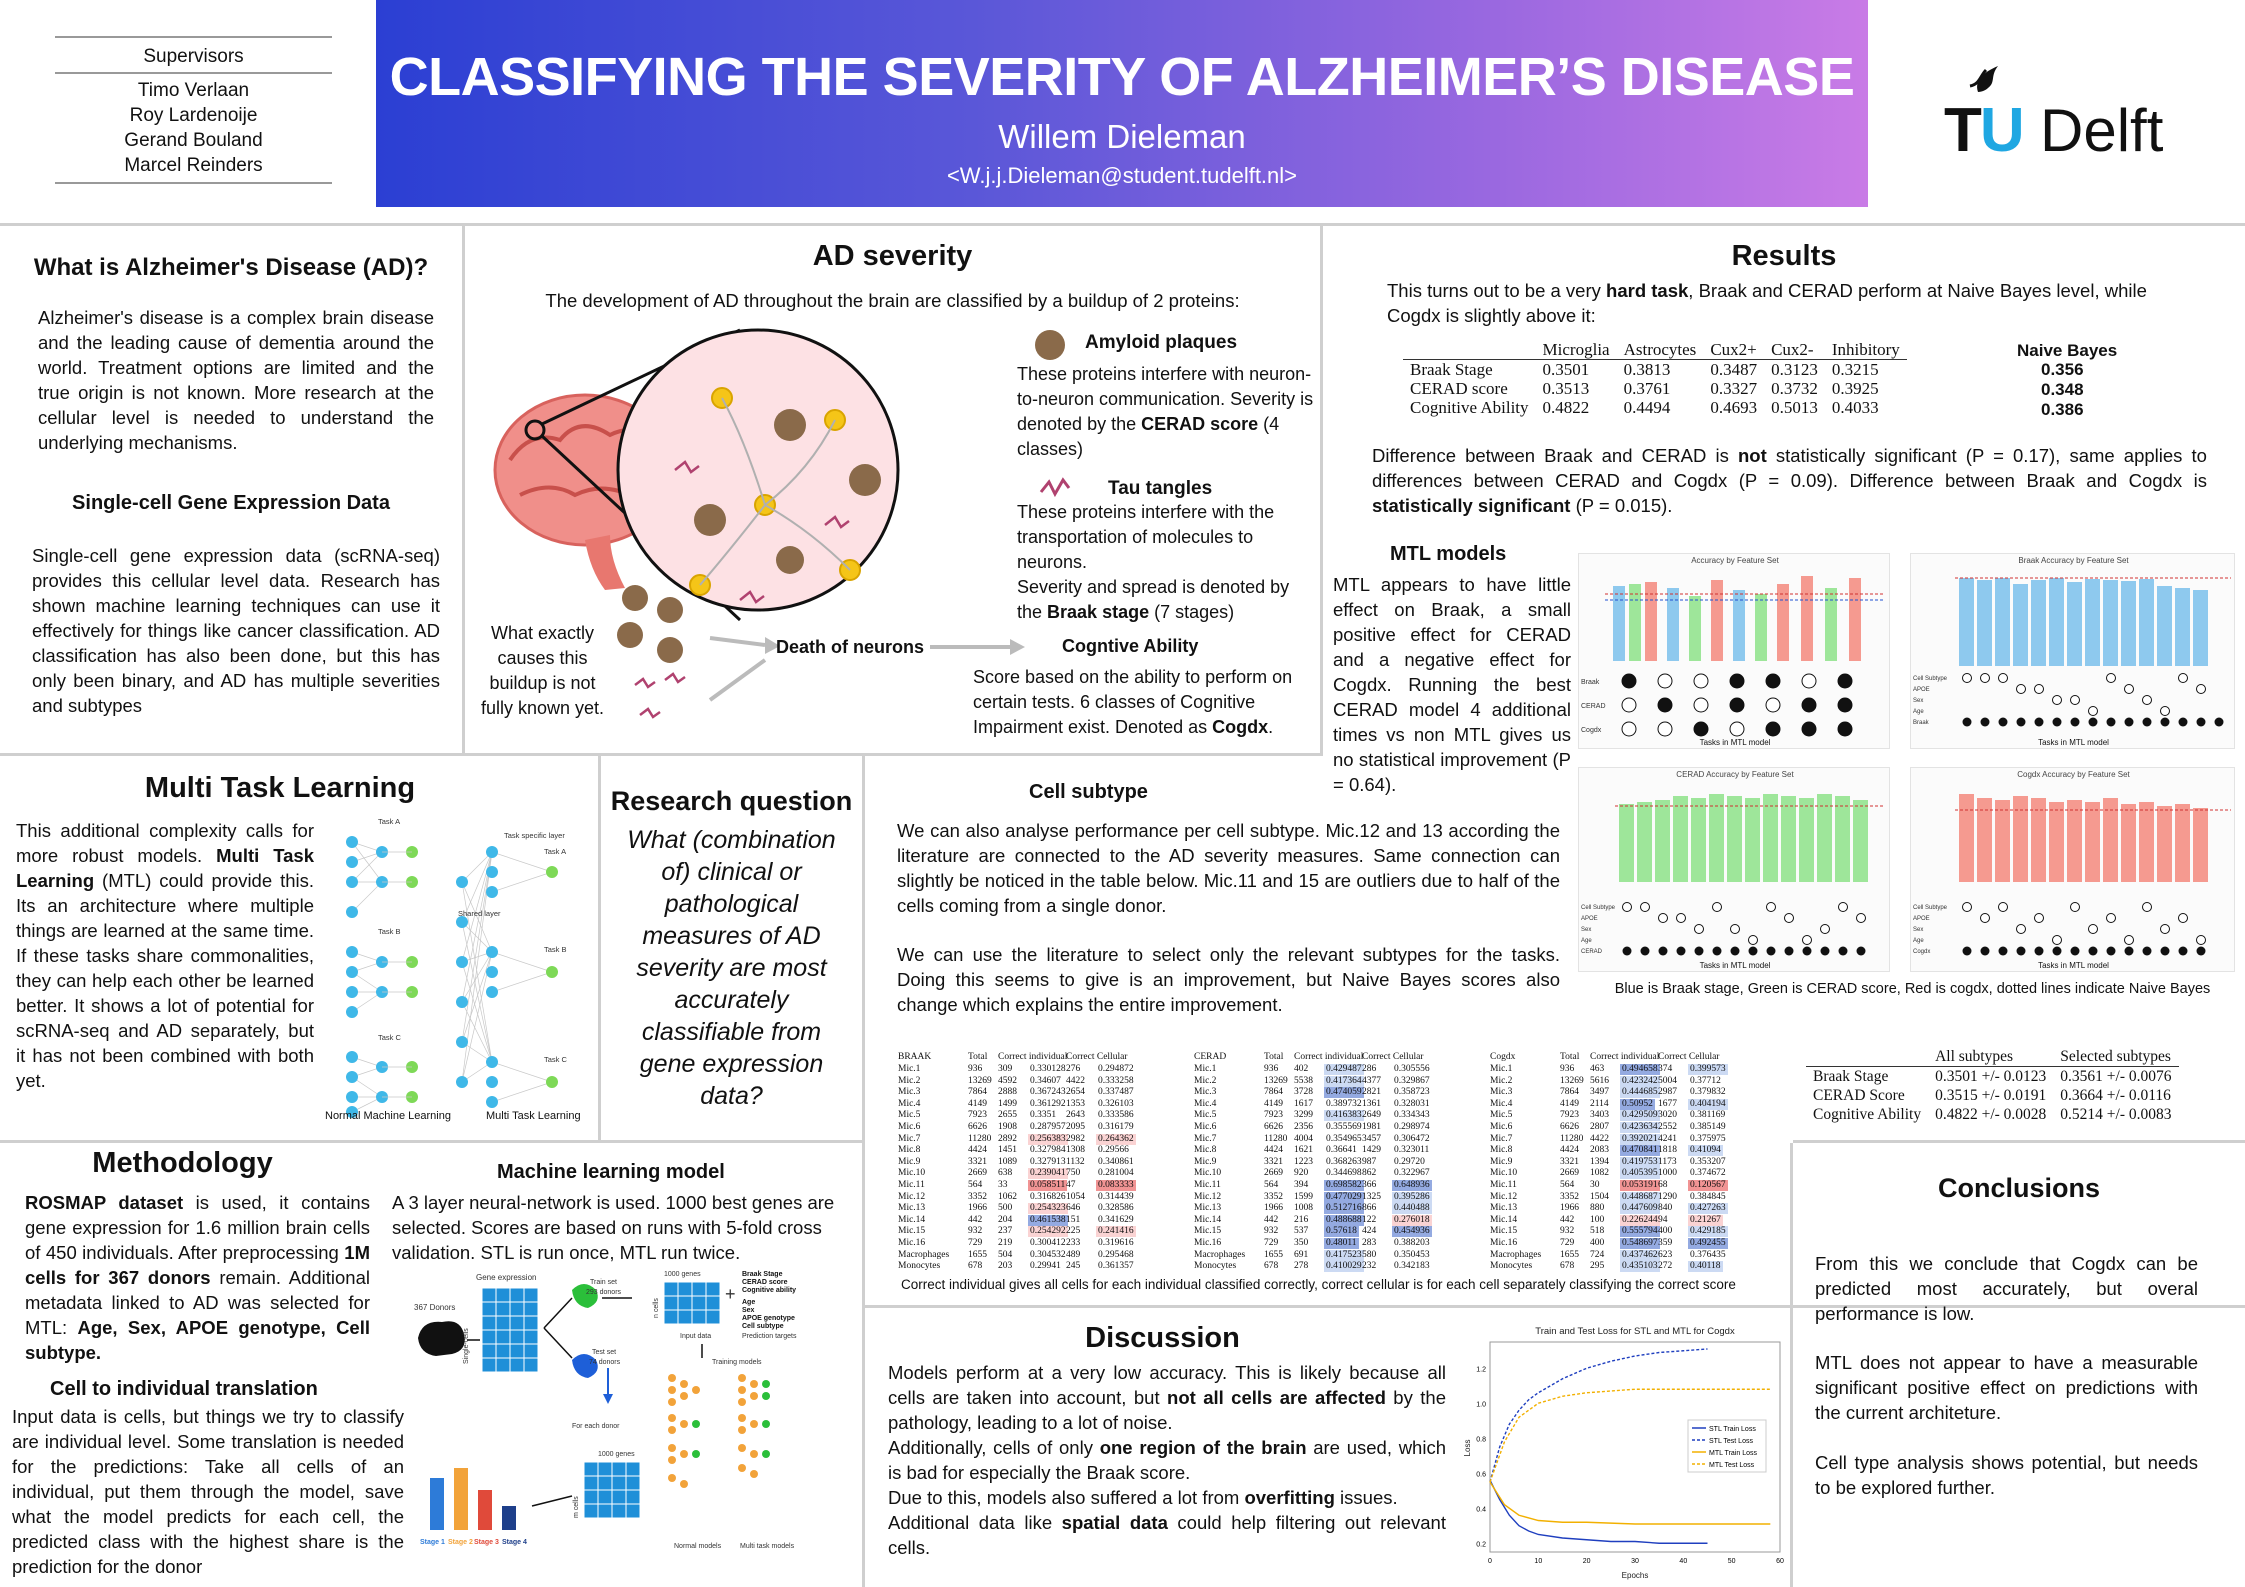 This screenshot has width=2245, height=1587. I want to click on table-cell: 3457, so click(1371, 1138).